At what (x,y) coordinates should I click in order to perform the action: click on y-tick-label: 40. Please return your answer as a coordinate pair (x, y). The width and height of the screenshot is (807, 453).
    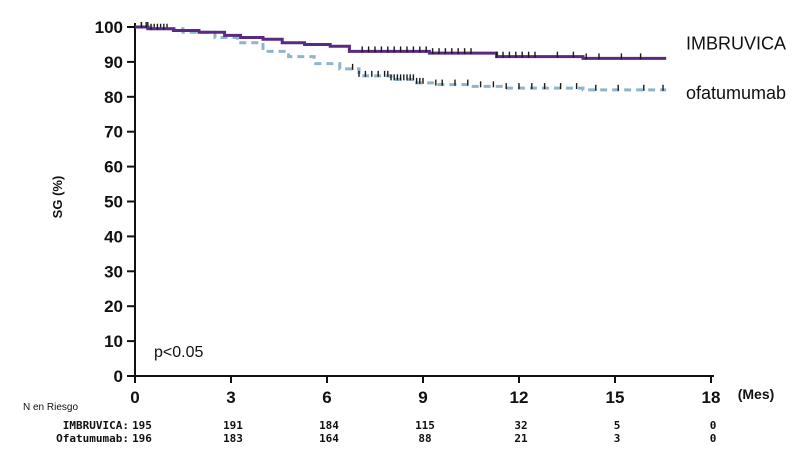
    Looking at the image, I should click on (113, 236).